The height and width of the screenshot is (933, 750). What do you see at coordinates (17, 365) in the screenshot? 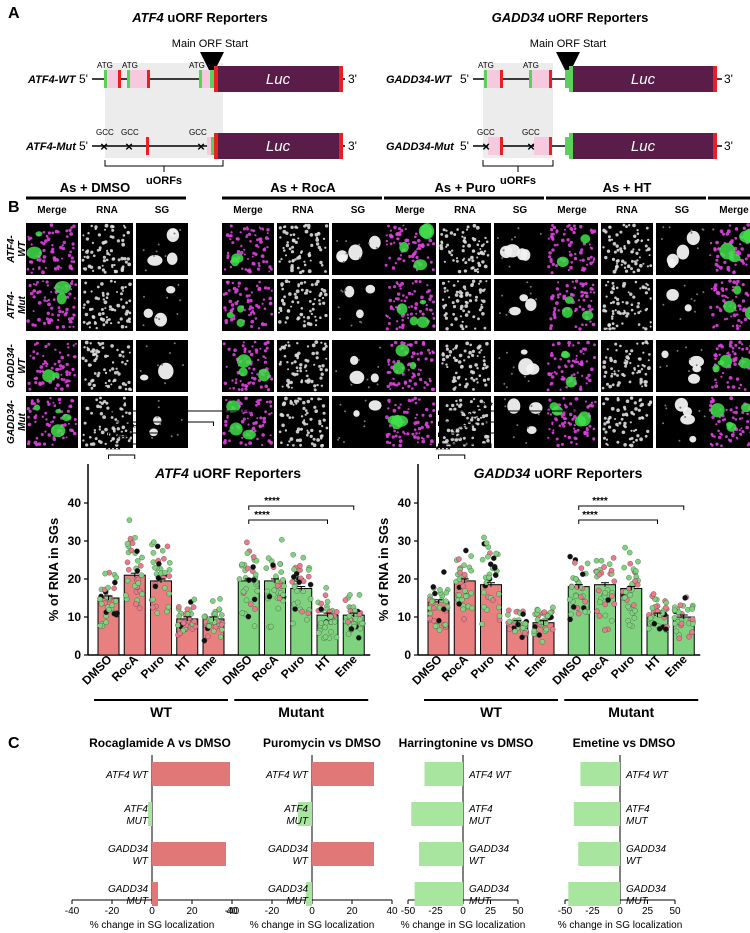
I see `row-label: GADD34-WT` at bounding box center [17, 365].